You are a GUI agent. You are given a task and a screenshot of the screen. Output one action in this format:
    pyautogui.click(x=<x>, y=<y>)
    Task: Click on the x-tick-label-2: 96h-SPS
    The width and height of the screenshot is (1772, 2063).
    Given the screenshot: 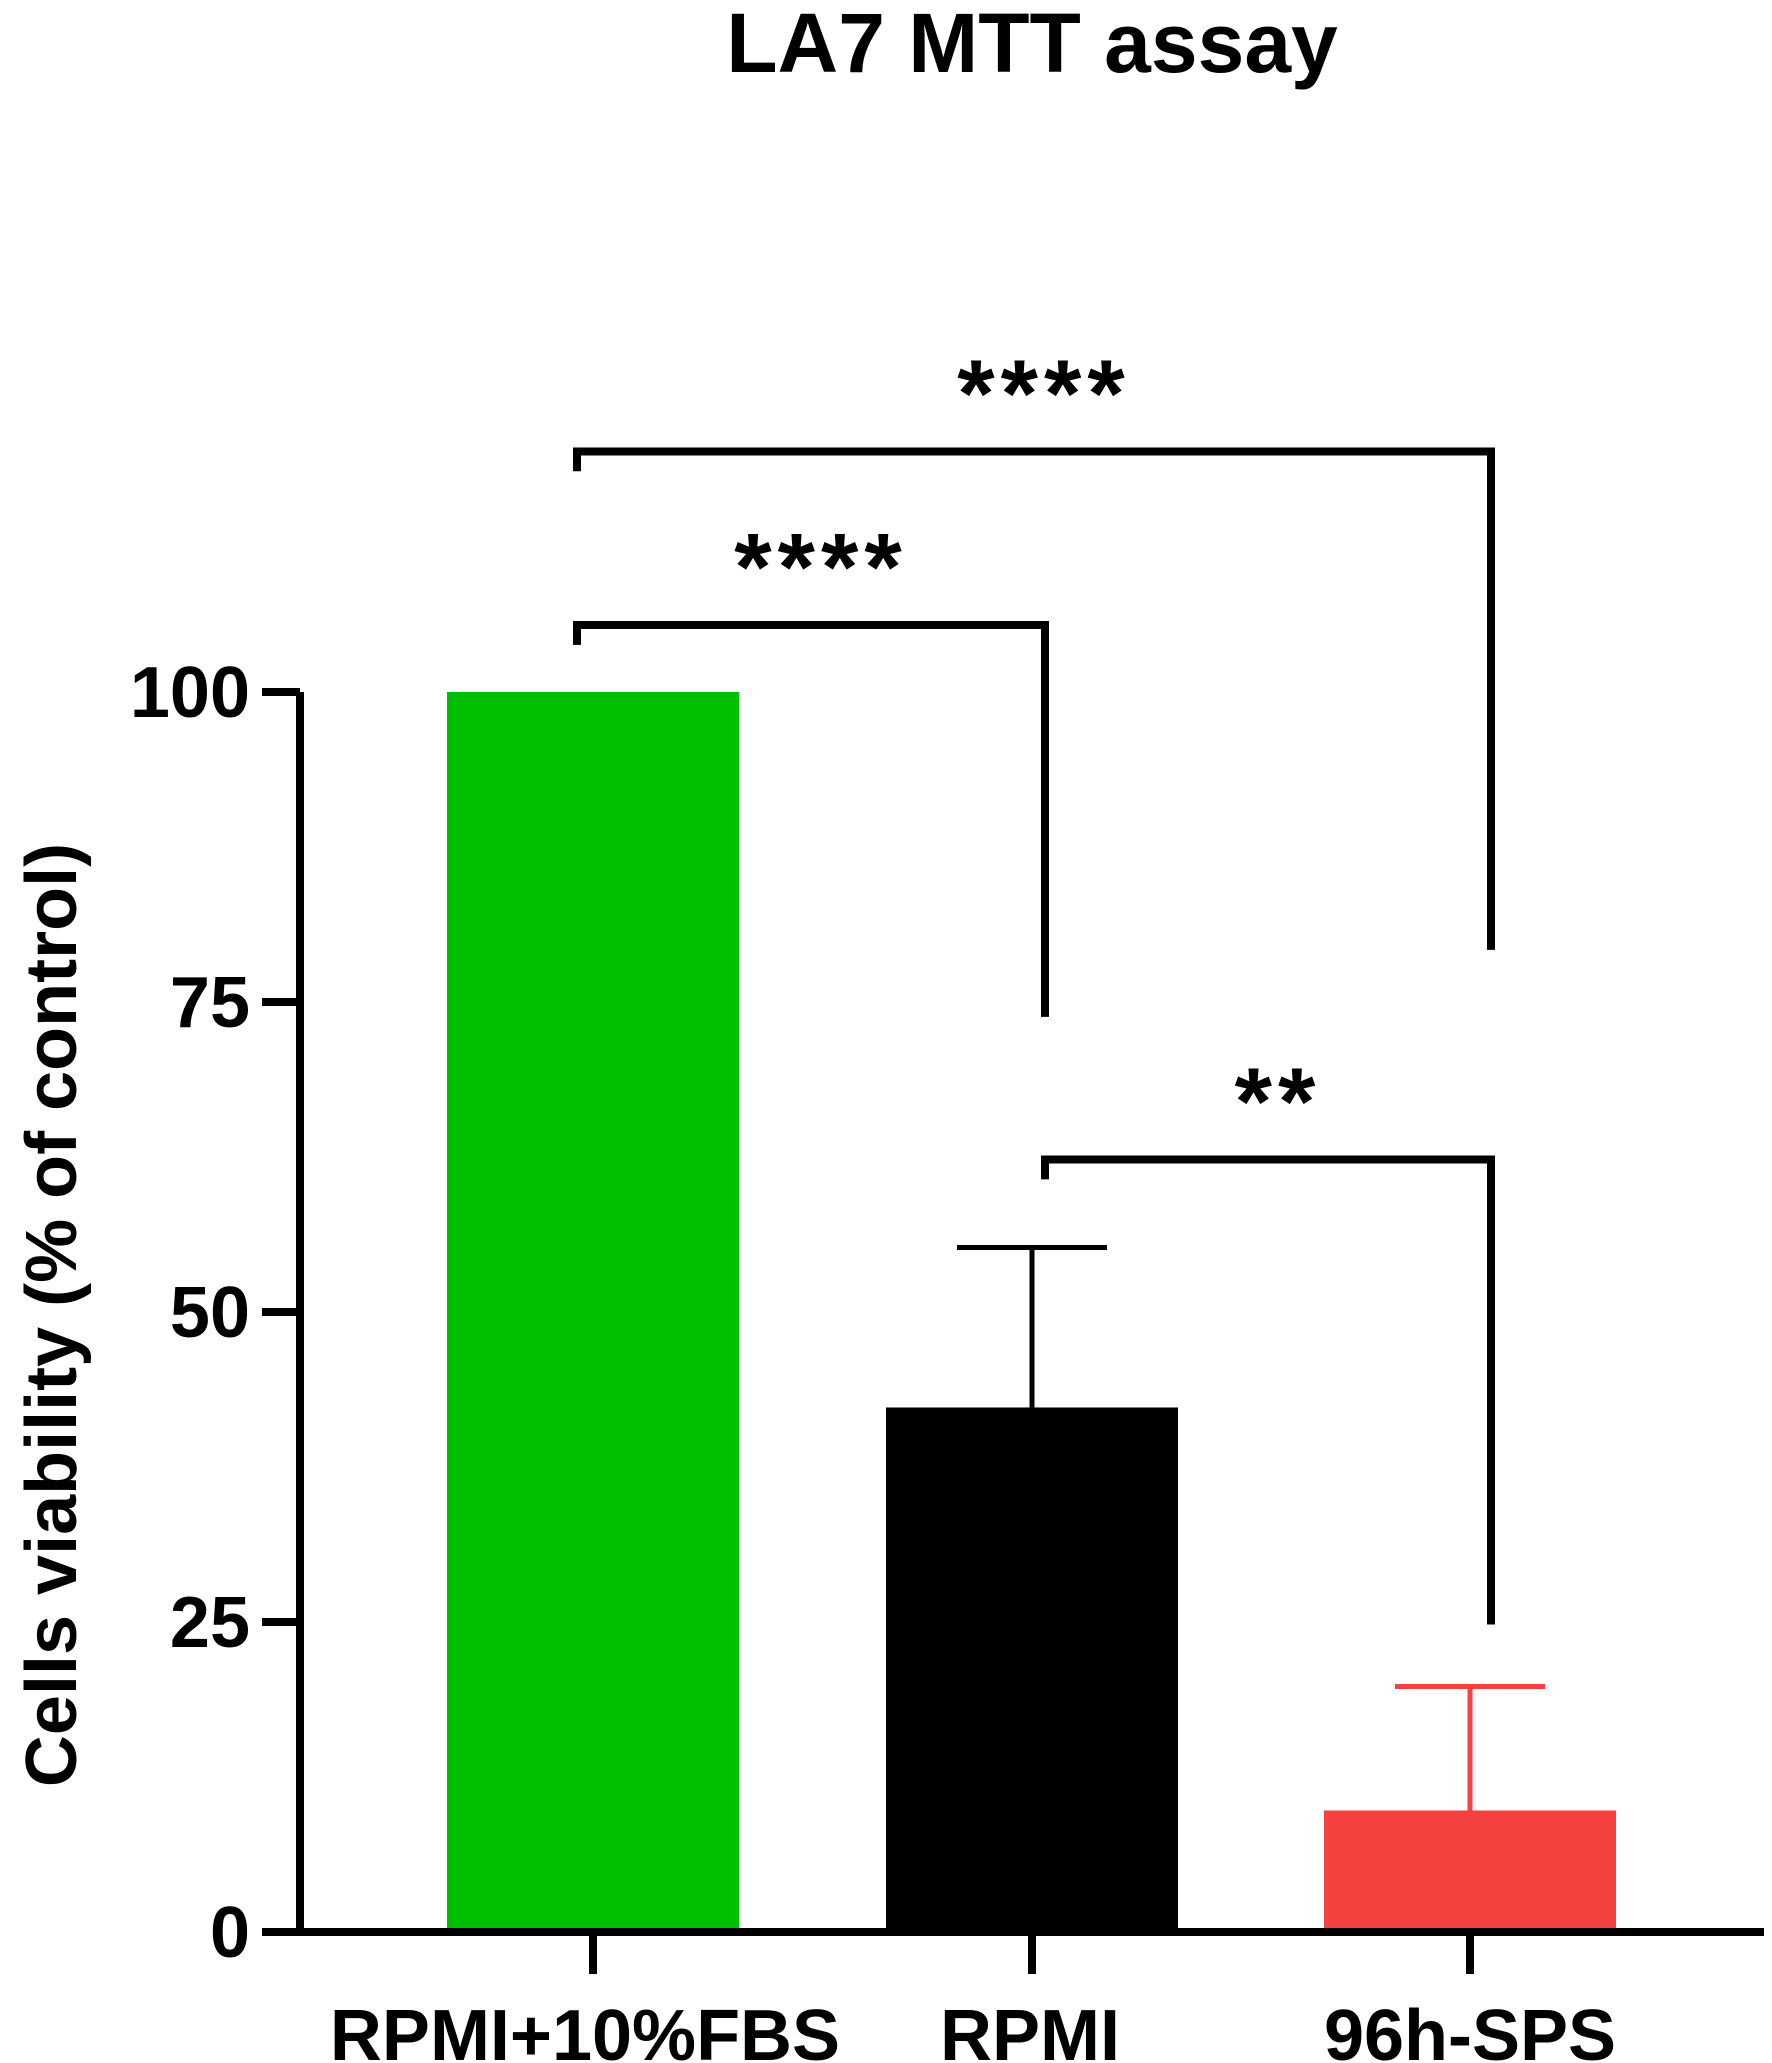 What is the action you would take?
    pyautogui.click(x=1470, y=2029)
    